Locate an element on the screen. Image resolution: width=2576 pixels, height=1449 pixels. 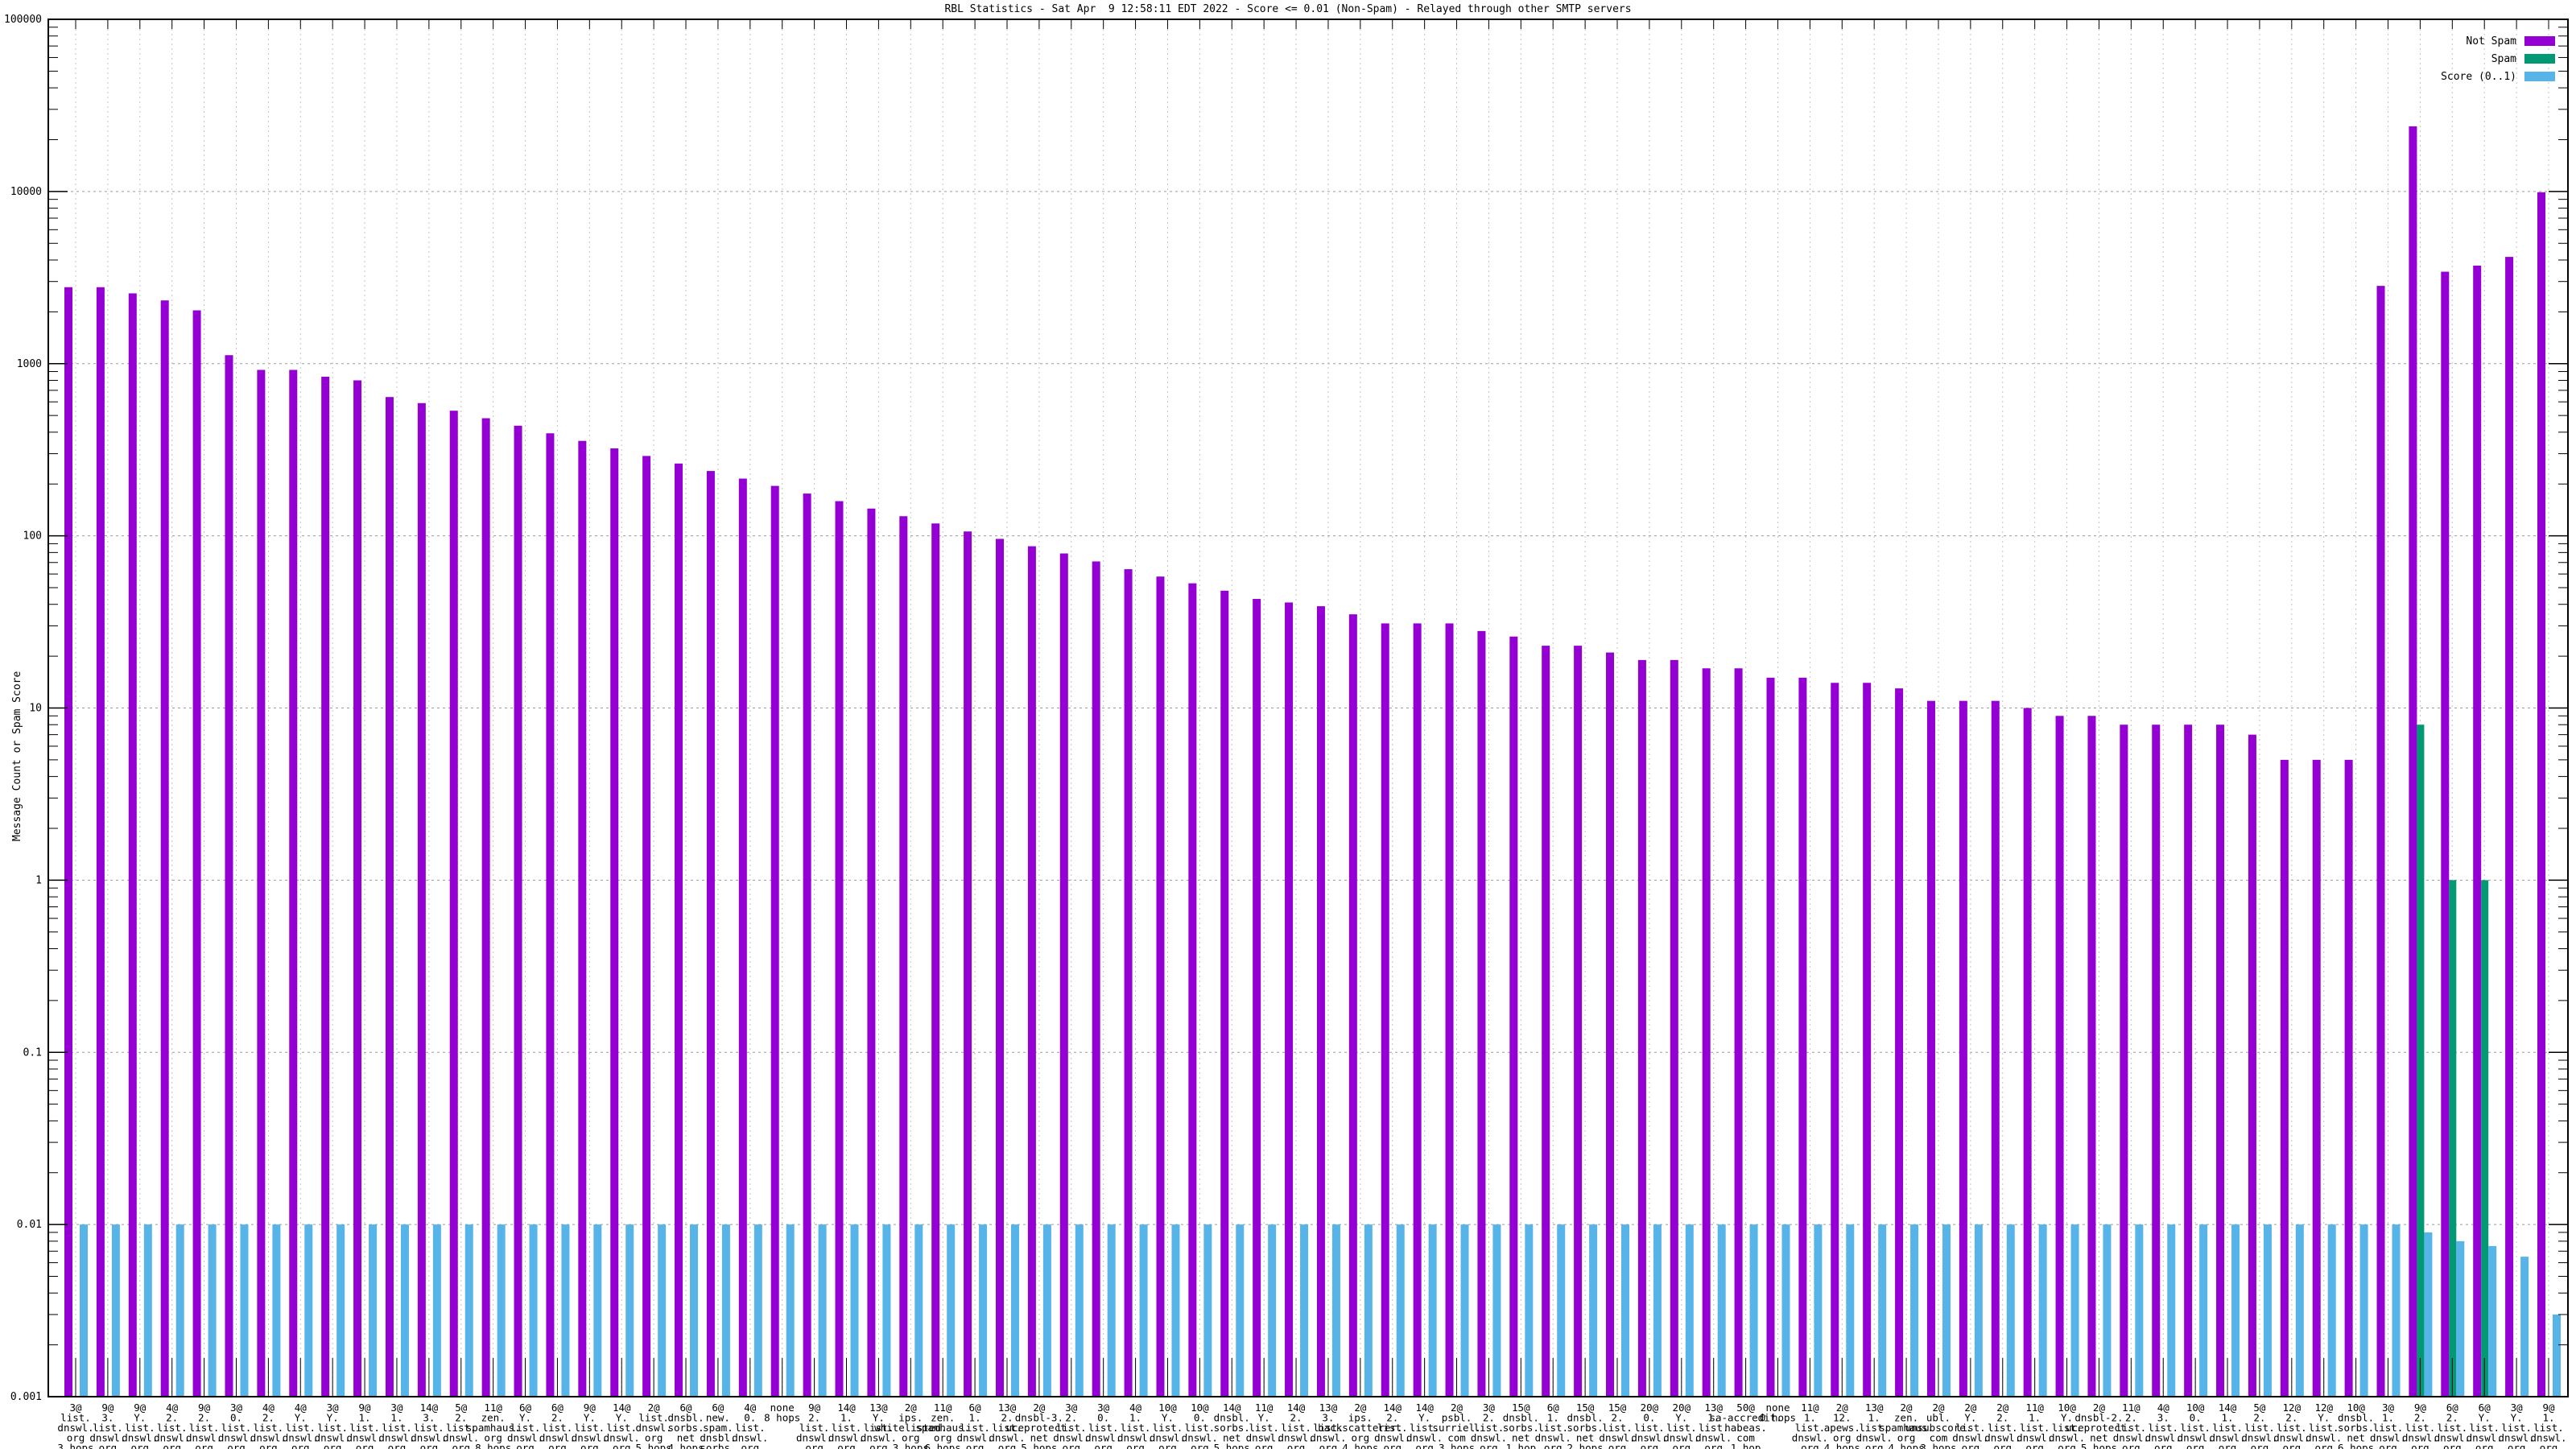
x-tick-label-line: psbl. is located at coordinates (1457, 1418).